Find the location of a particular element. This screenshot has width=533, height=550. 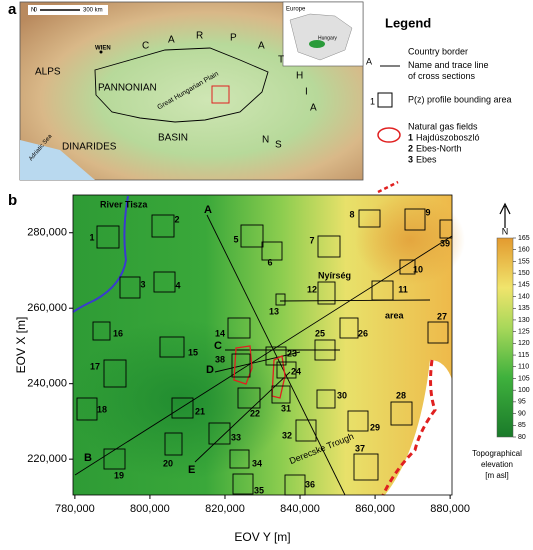

profile-label: 25 is located at coordinates (320, 333).